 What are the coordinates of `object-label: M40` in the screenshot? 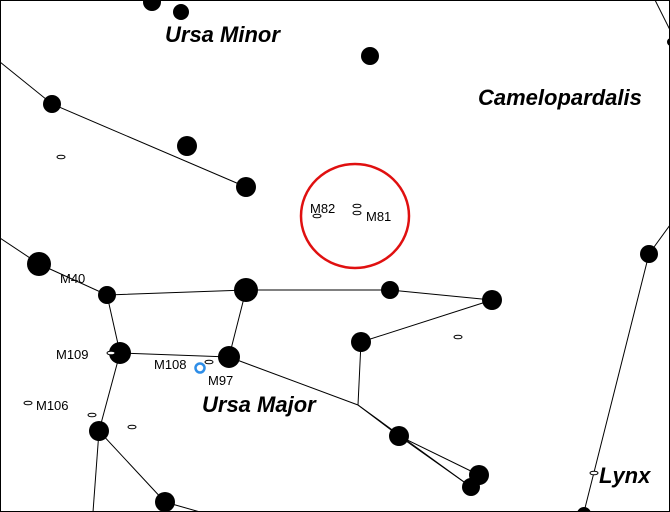 It's located at (72, 278).